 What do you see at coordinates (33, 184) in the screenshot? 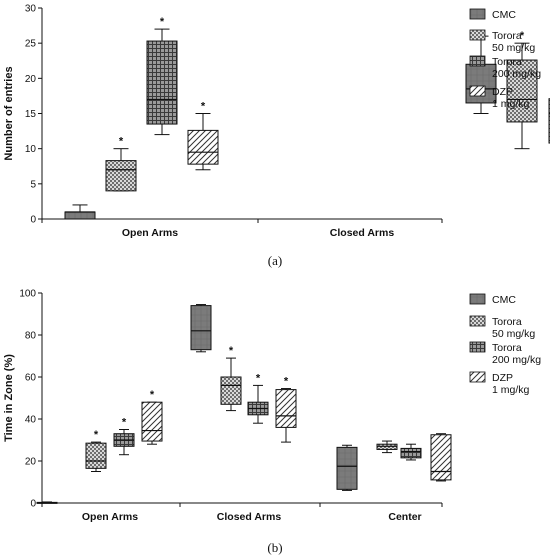
I see `y-tick-label: 5` at bounding box center [33, 184].